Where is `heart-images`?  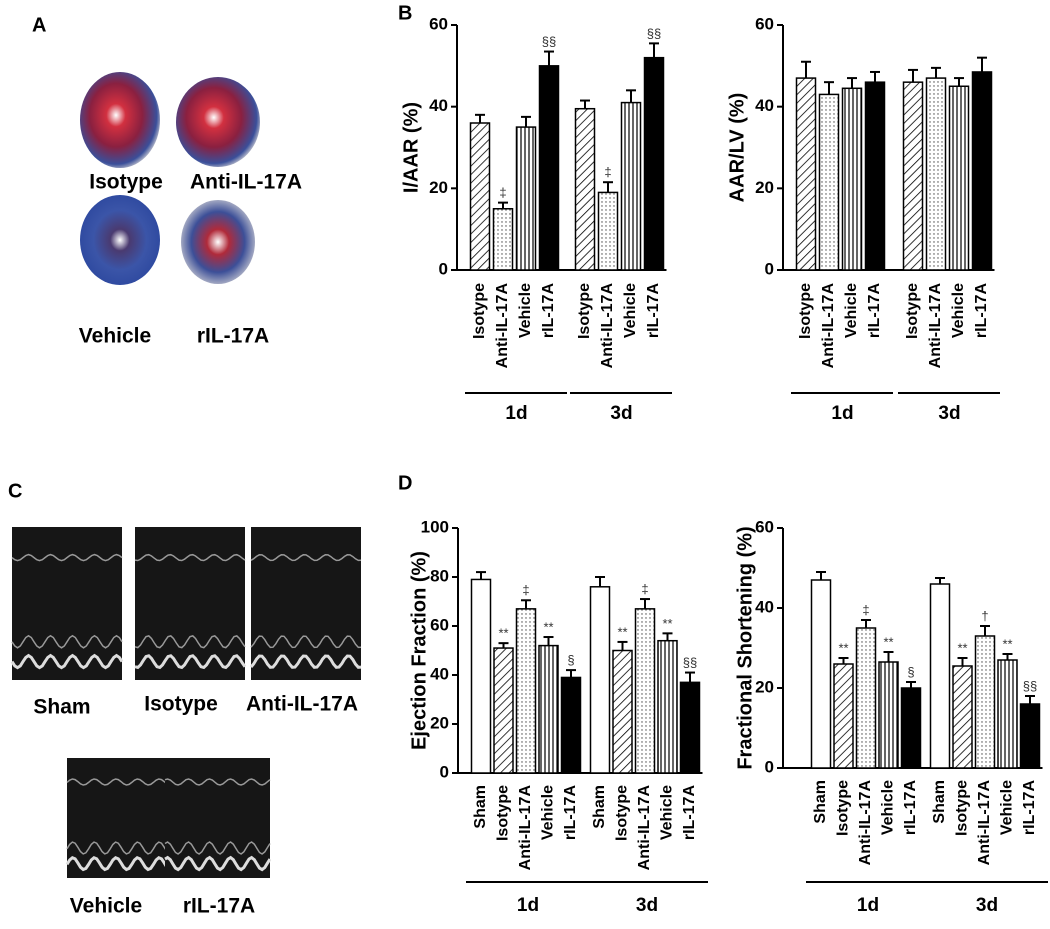 heart-images is located at coordinates (170, 178).